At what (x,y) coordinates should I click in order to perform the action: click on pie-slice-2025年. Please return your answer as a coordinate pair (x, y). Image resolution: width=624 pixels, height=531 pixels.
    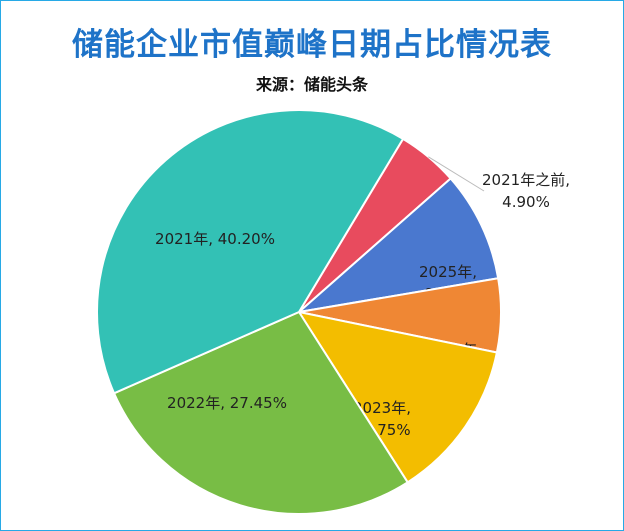
    Looking at the image, I should click on (397, 245).